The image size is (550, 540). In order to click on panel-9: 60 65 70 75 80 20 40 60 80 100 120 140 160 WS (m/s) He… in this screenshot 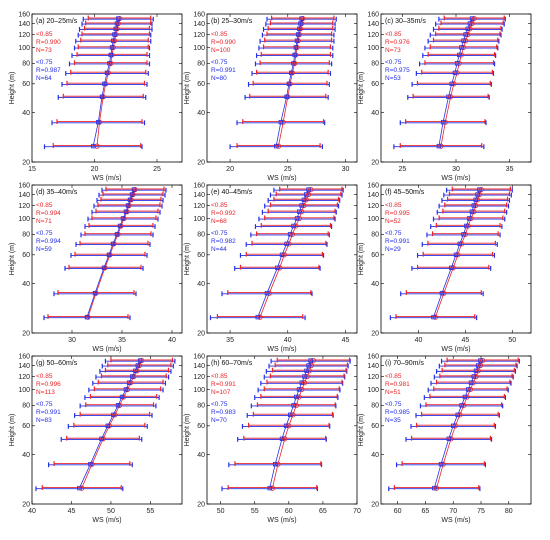, I will do `click(445, 438)`.